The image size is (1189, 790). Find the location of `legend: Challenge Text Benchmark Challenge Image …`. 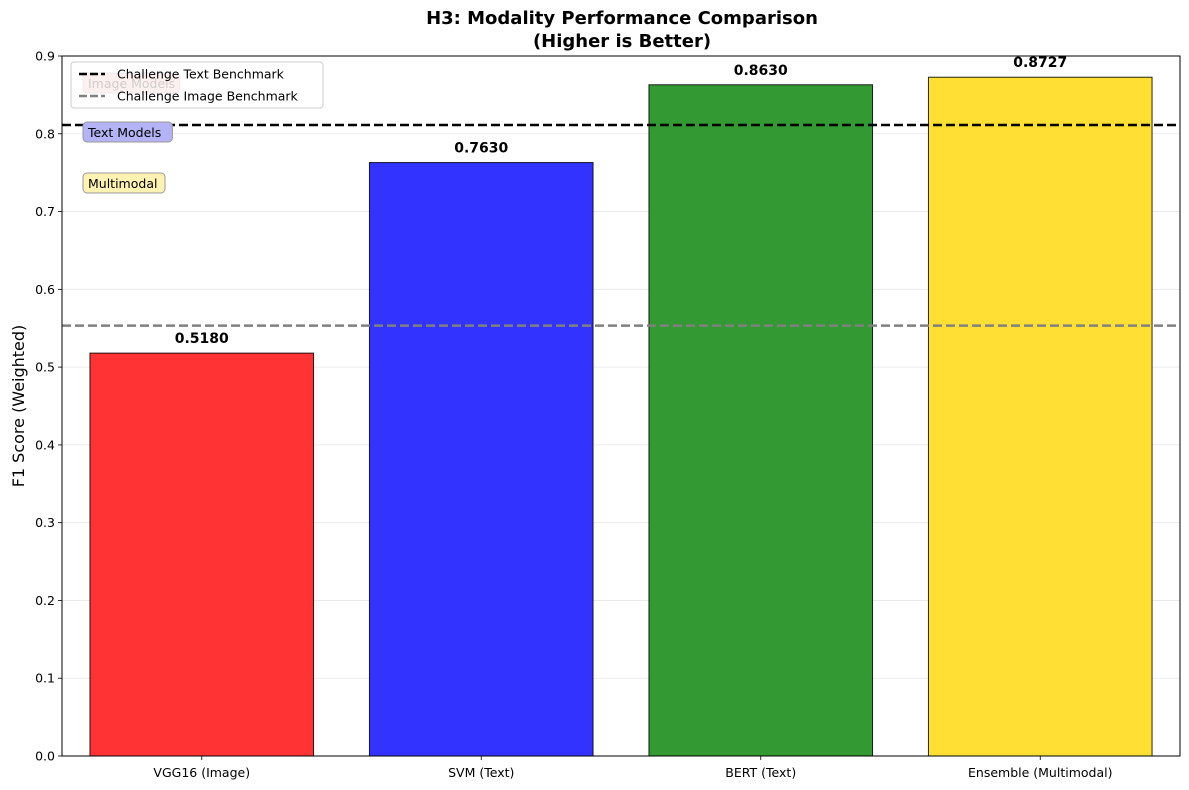

legend: Challenge Text Benchmark Challenge Image … is located at coordinates (197, 85).